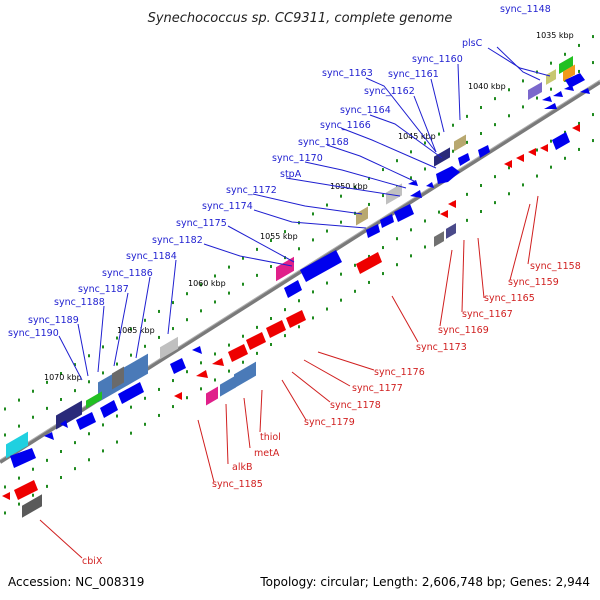  What do you see at coordinates (413, 74) in the screenshot?
I see `gene-label: sync_1161` at bounding box center [413, 74].